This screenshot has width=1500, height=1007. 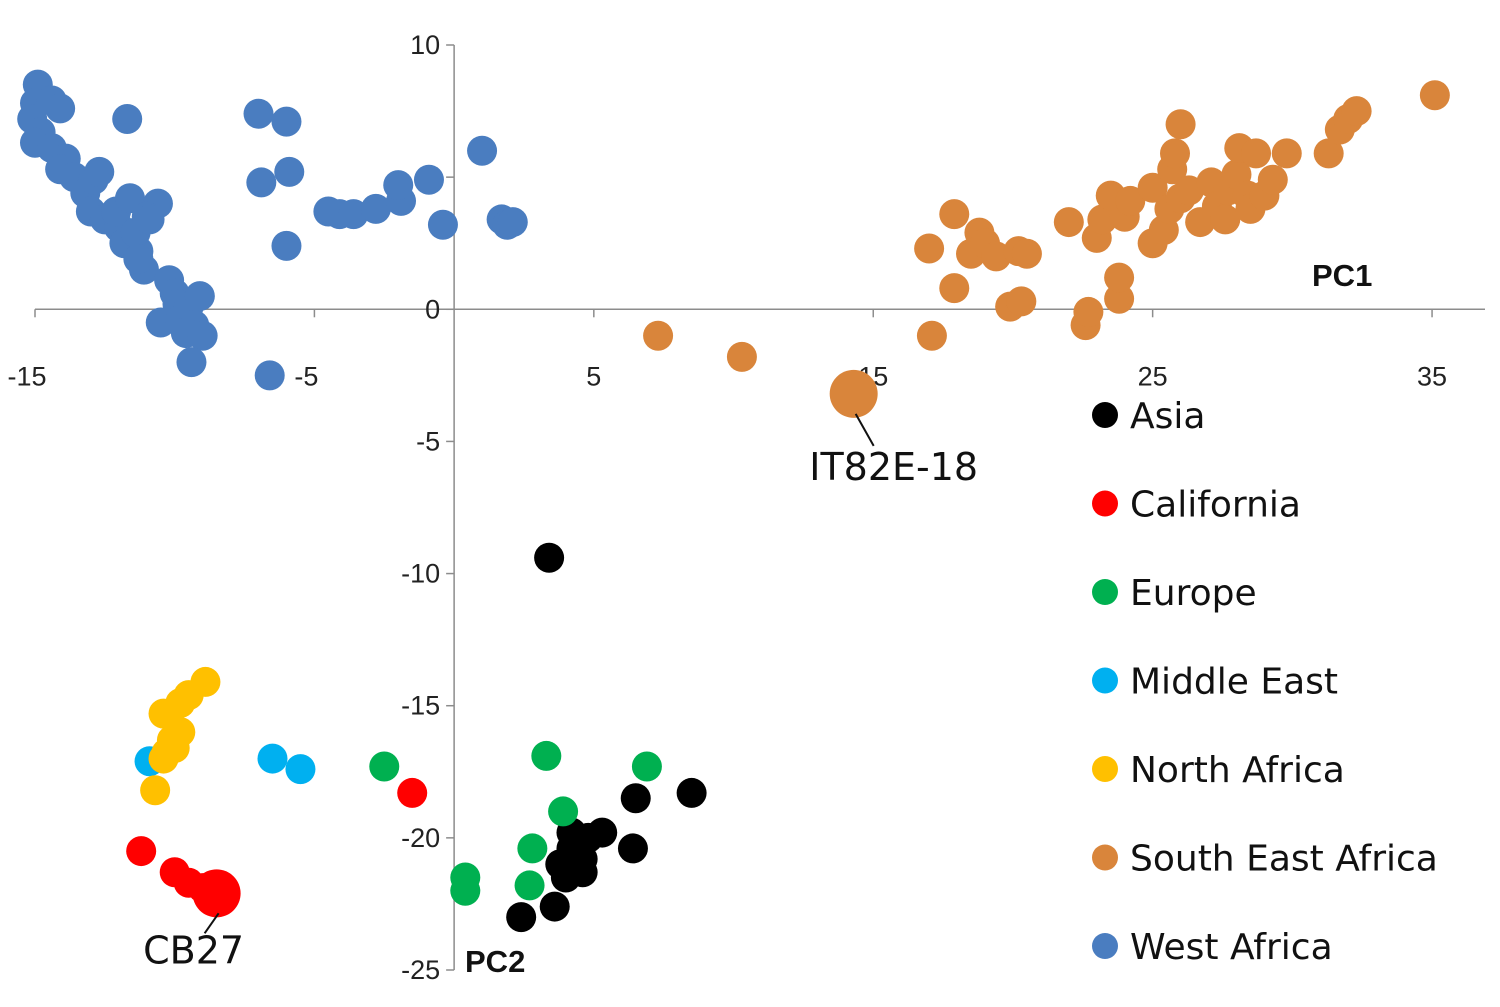 What do you see at coordinates (1284, 859) in the screenshot?
I see `legend-label: South East Africa` at bounding box center [1284, 859].